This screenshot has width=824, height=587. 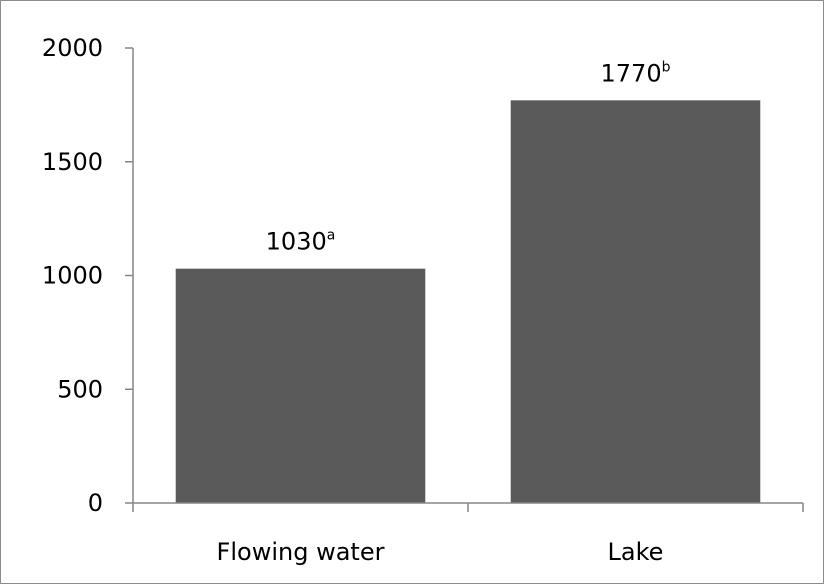 I want to click on x-category-label: Flowing water, so click(x=301, y=552).